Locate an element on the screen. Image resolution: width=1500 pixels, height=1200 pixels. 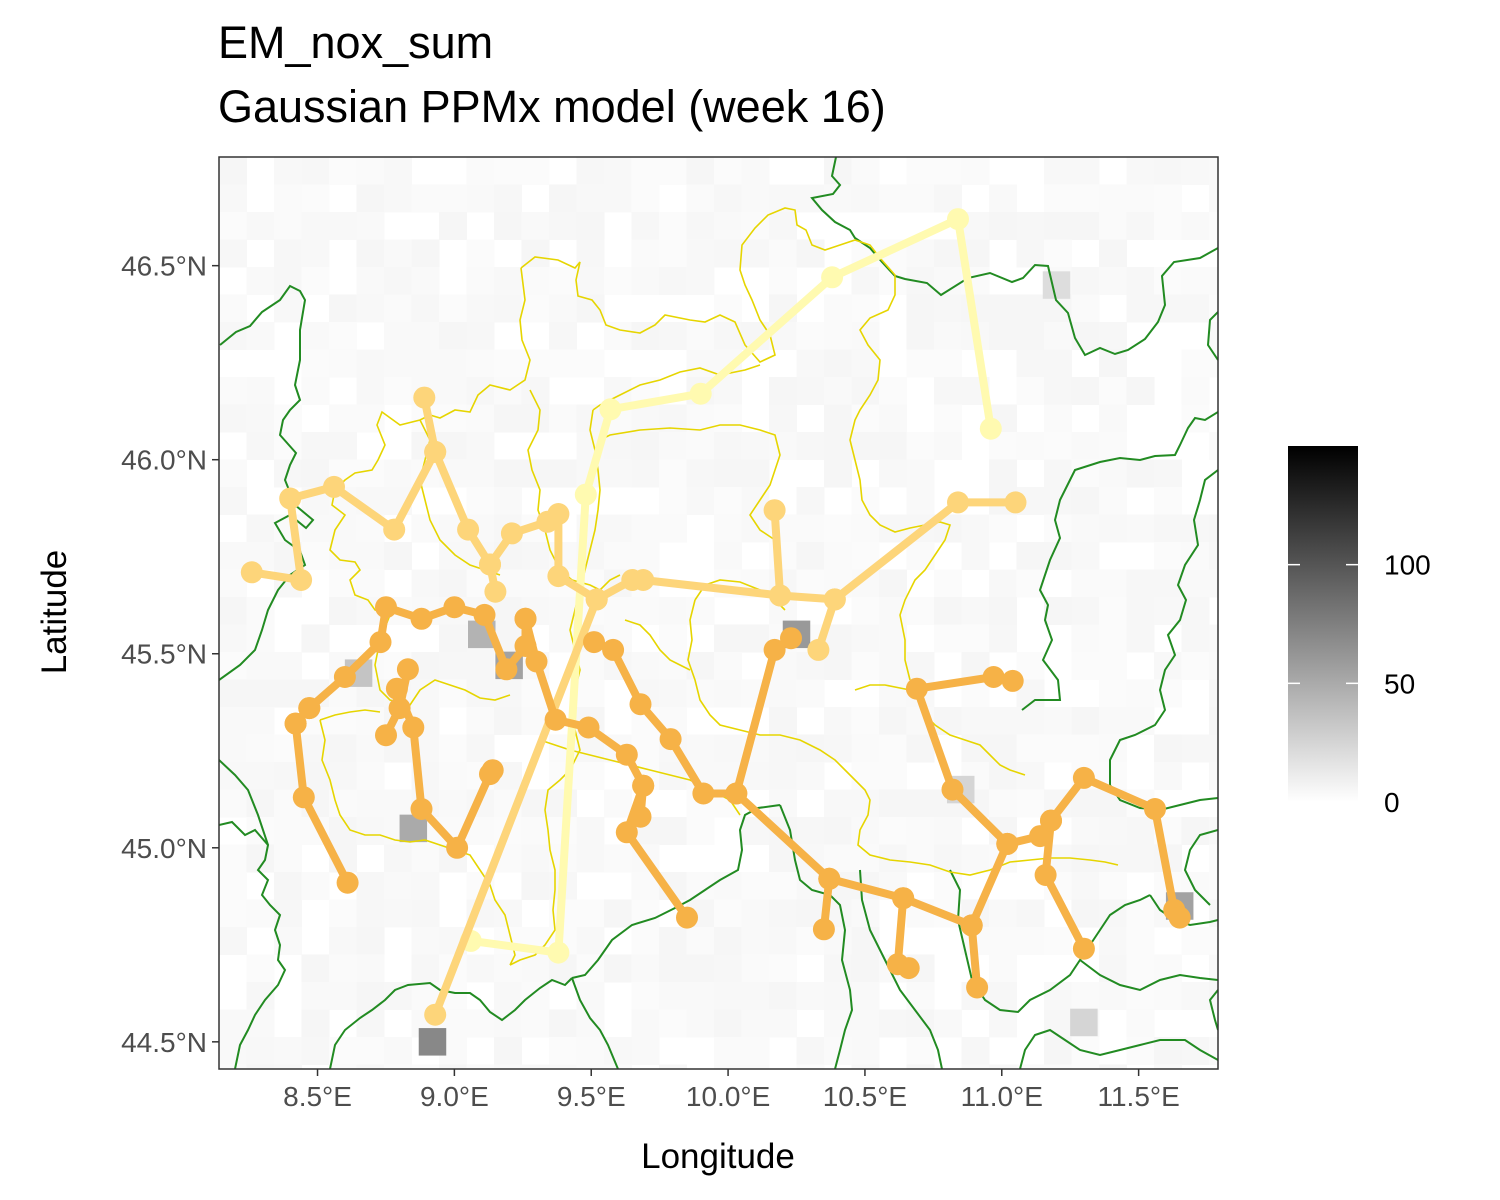
x-tick-label: 9.5°E is located at coordinates (591, 1096).